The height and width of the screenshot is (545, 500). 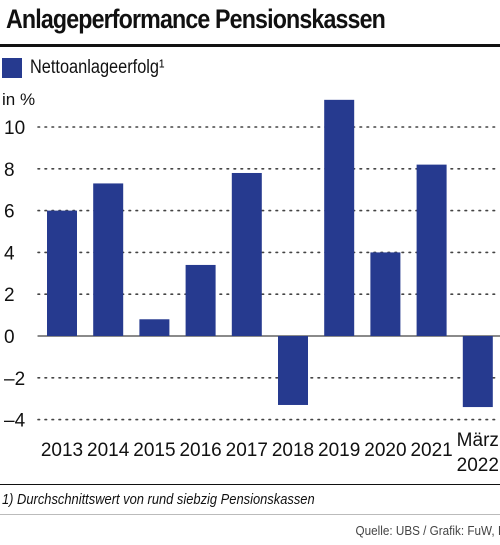 What do you see at coordinates (247, 450) in the screenshot?
I see `x-tick-label: 2017` at bounding box center [247, 450].